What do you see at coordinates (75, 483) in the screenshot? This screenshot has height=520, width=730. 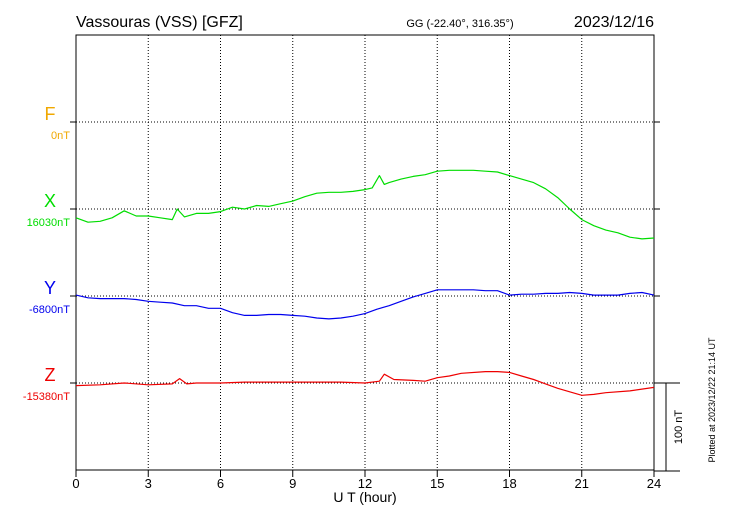 I see `x-tick-label: 0` at bounding box center [75, 483].